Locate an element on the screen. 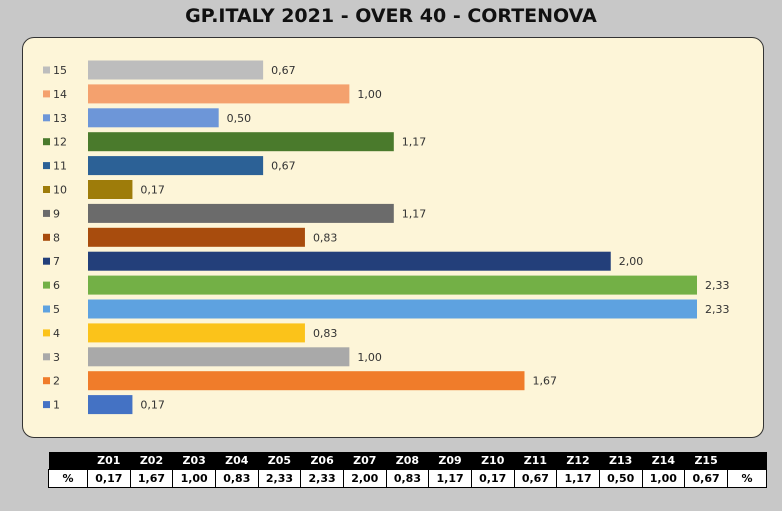  category-label: 6 is located at coordinates (56, 285).